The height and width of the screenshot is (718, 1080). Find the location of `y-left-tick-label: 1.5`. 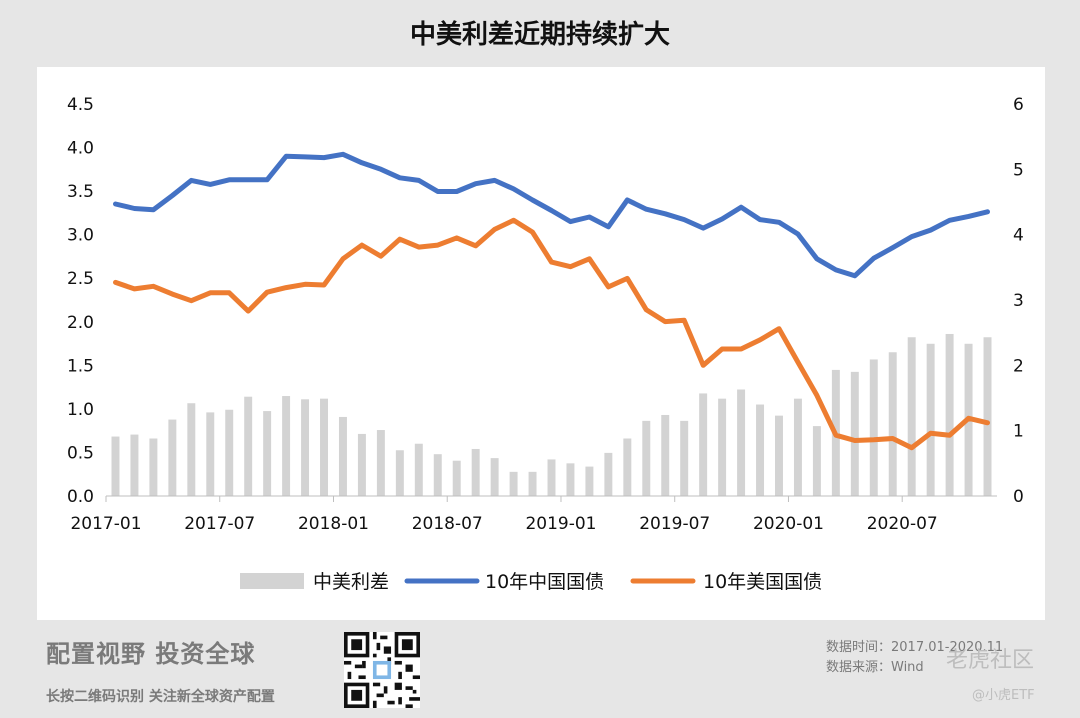

y-left-tick-label: 1.5 is located at coordinates (80, 366).